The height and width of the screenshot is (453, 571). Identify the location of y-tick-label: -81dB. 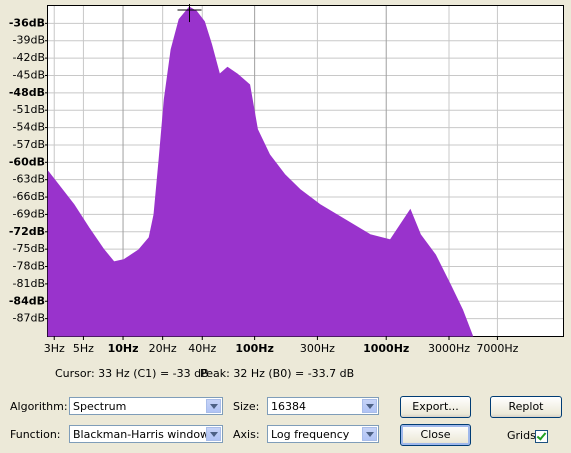
(29, 283).